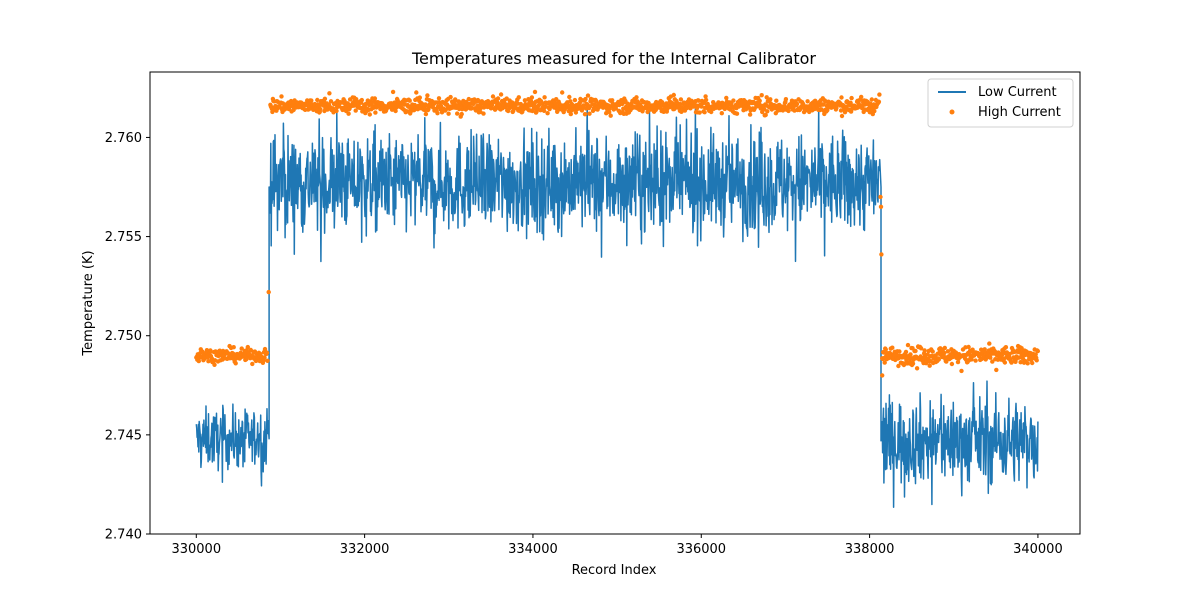  What do you see at coordinates (952, 112) in the screenshot?
I see `legend-swatch-high-current` at bounding box center [952, 112].